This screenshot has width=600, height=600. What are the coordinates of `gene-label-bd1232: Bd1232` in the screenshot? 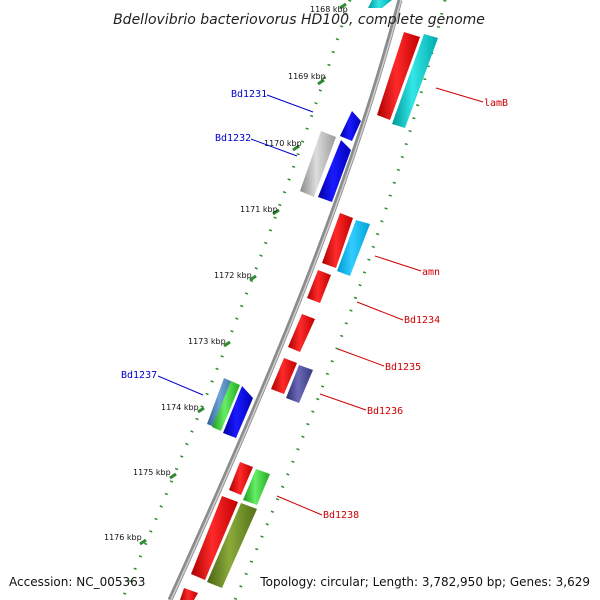 It's located at (233, 138).